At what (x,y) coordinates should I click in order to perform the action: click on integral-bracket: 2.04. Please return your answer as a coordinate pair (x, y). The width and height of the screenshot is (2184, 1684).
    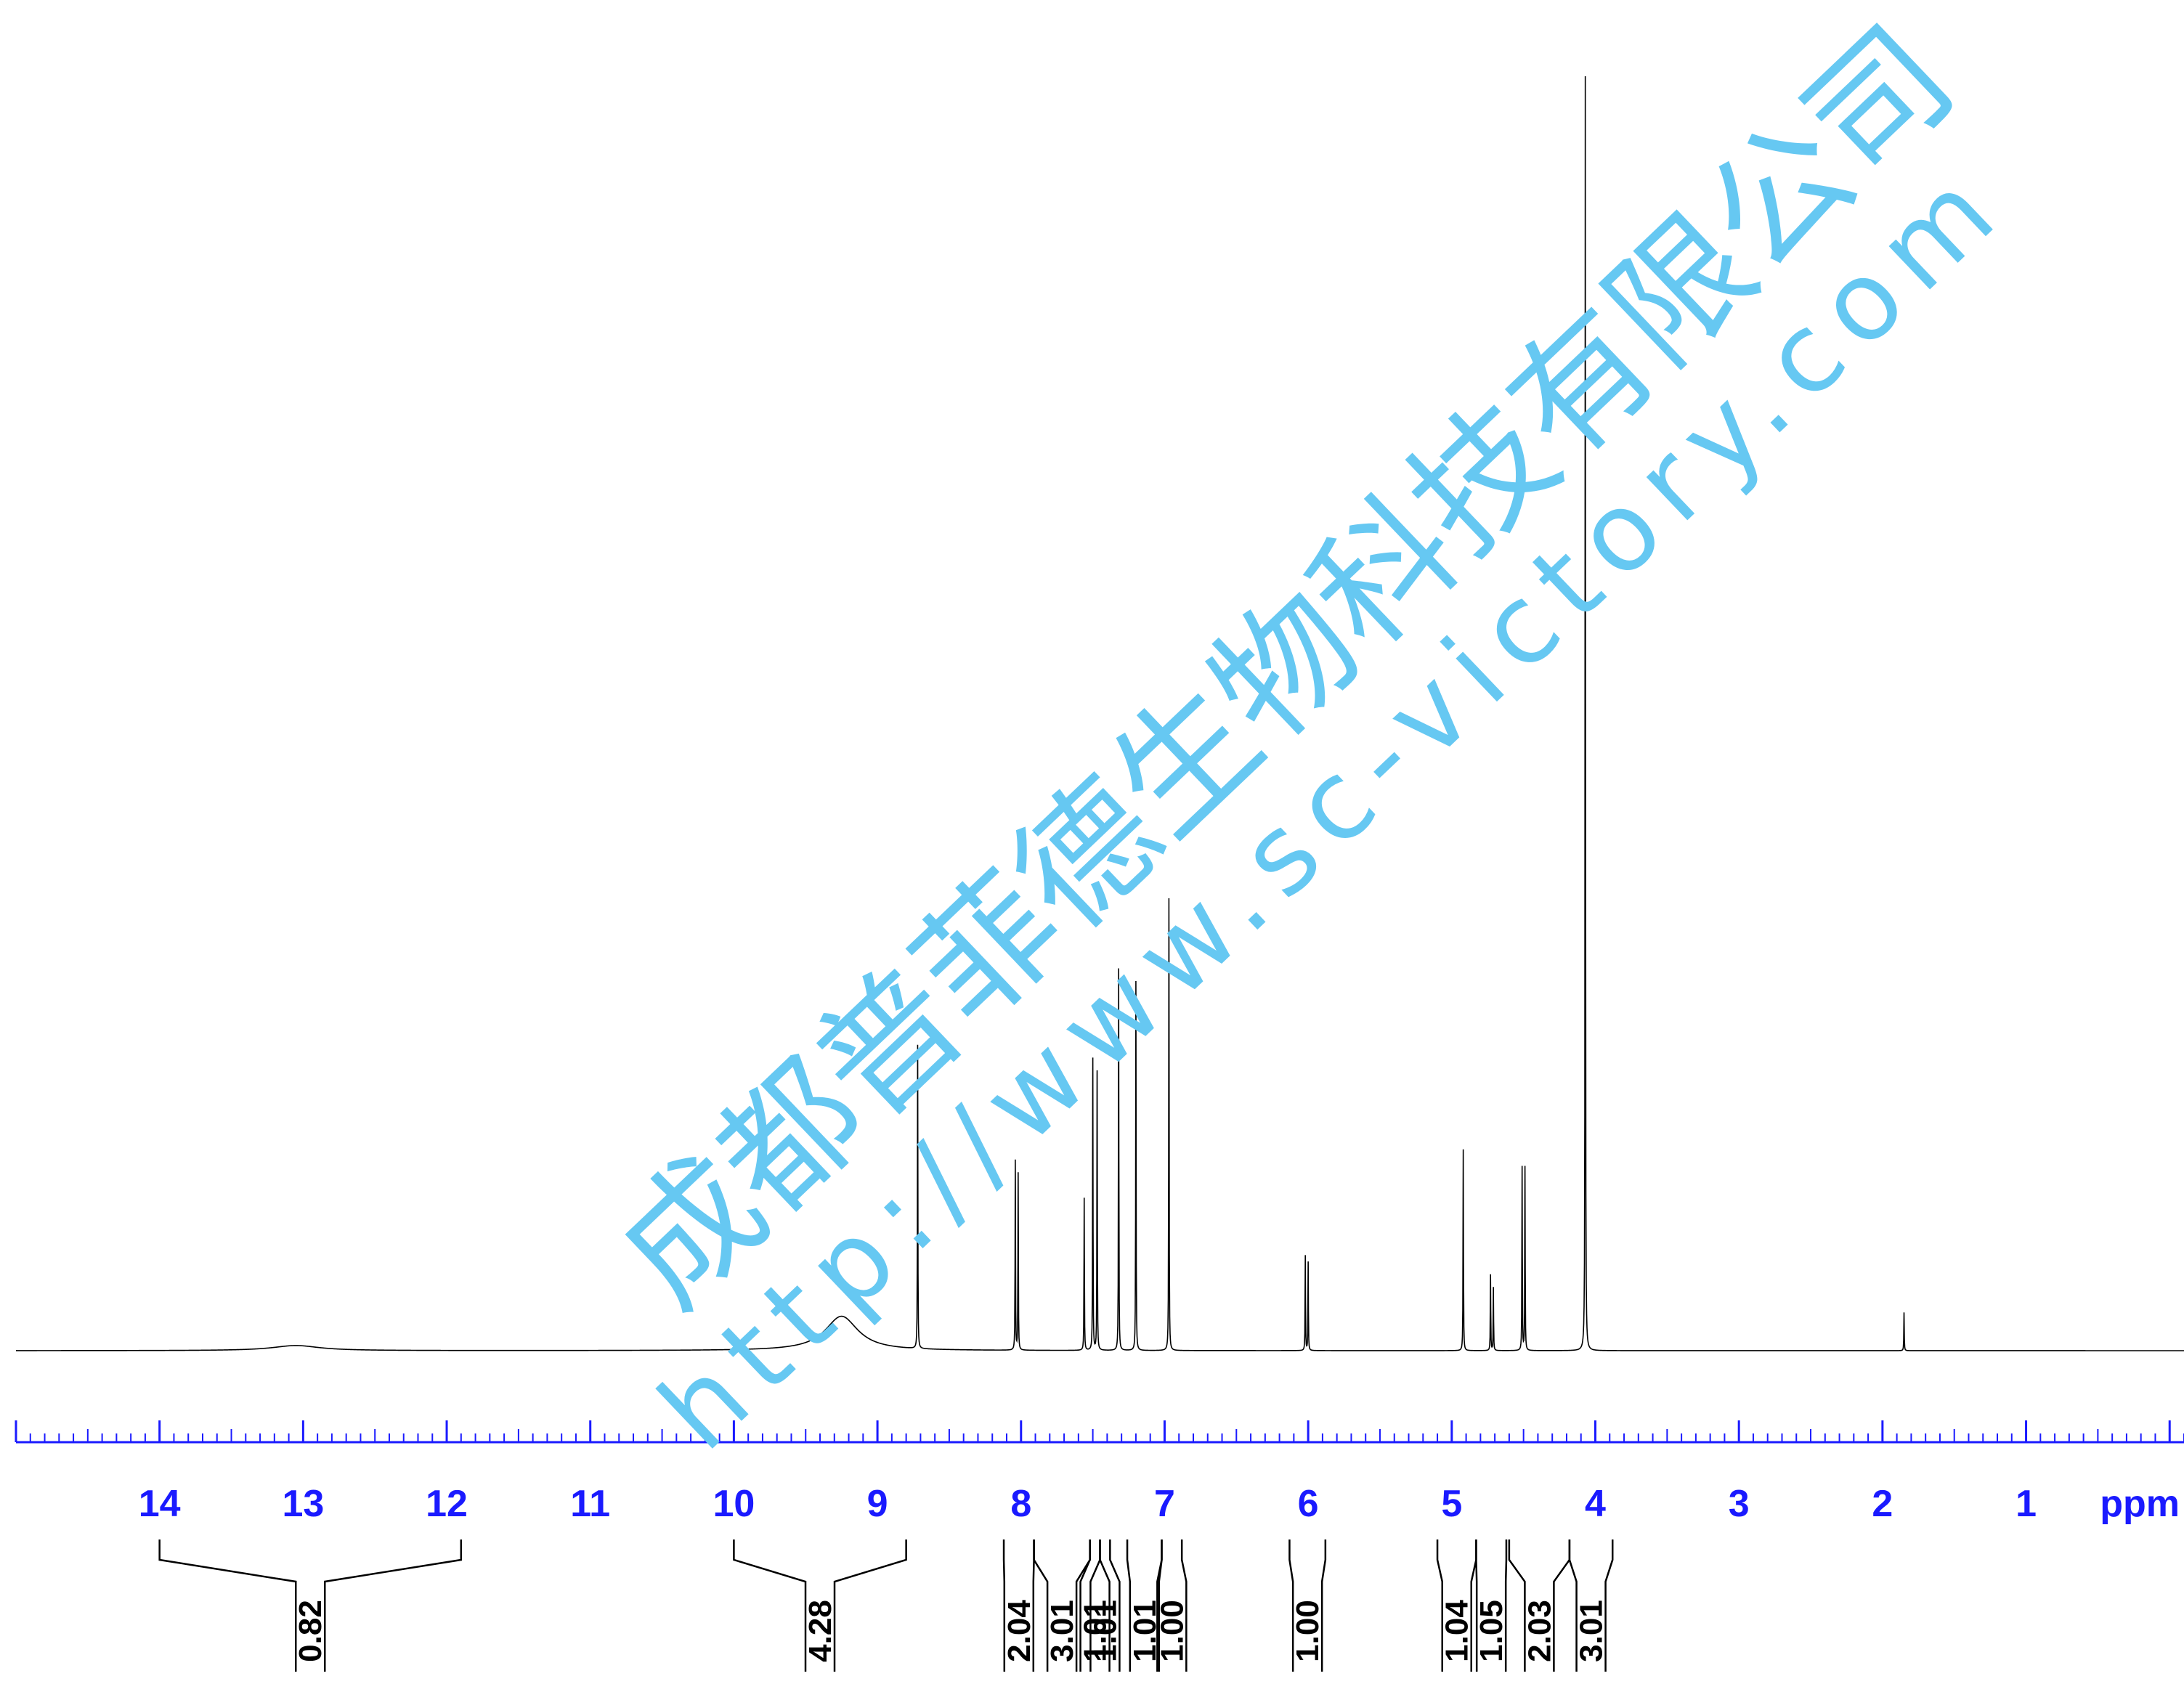
    Looking at the image, I should click on (1019, 1605).